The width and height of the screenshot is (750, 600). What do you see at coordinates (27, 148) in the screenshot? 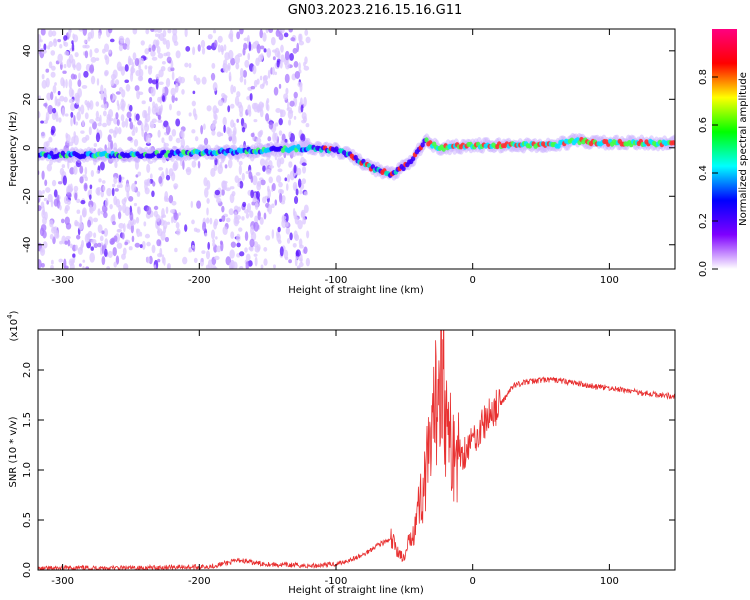
I see `y-tick-label: 0` at bounding box center [27, 148].